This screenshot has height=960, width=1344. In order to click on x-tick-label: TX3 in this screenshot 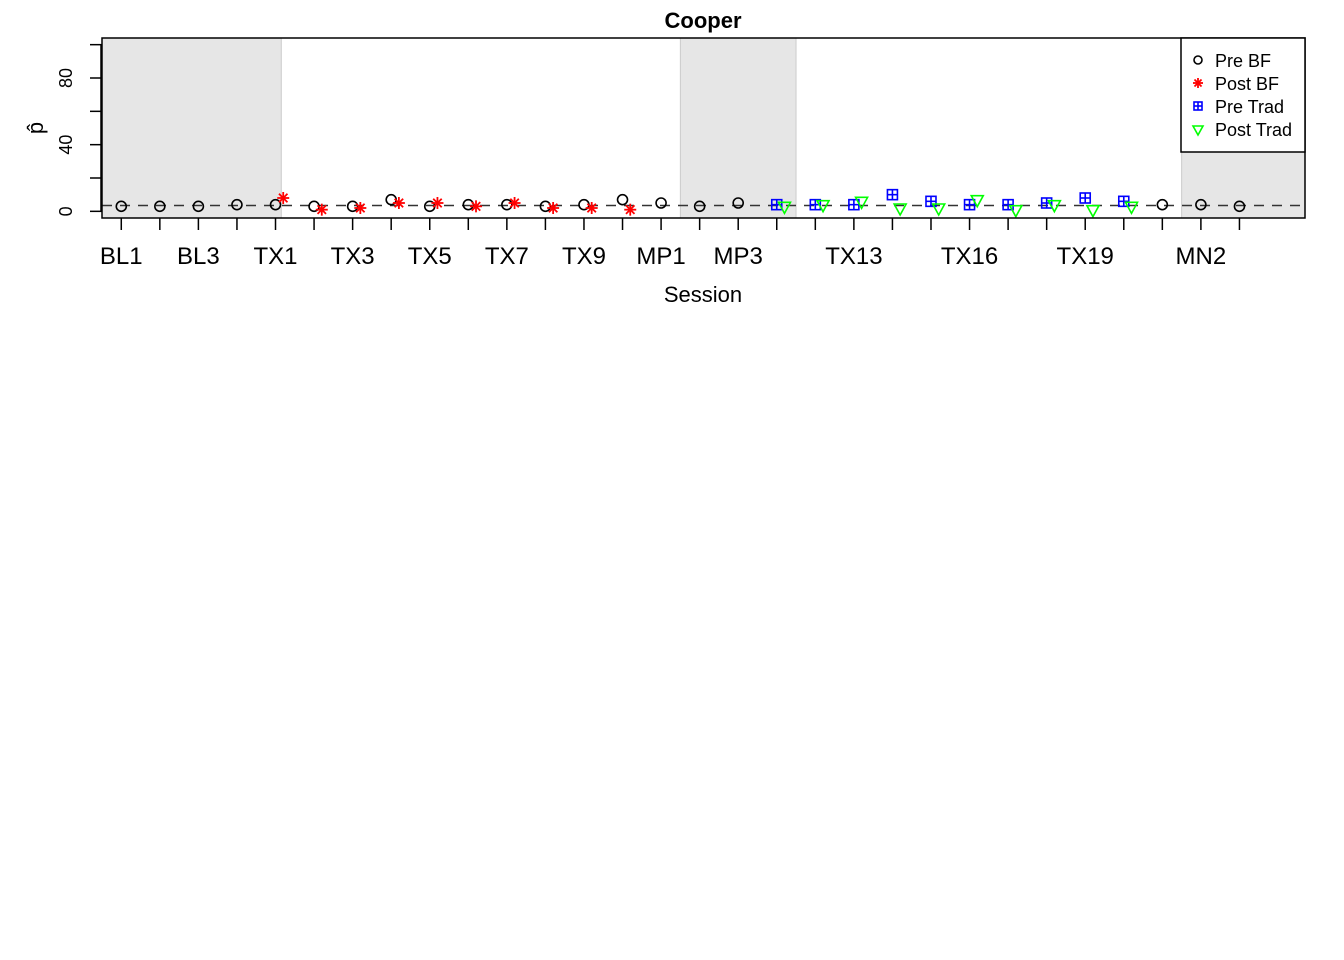, I will do `click(353, 256)`.